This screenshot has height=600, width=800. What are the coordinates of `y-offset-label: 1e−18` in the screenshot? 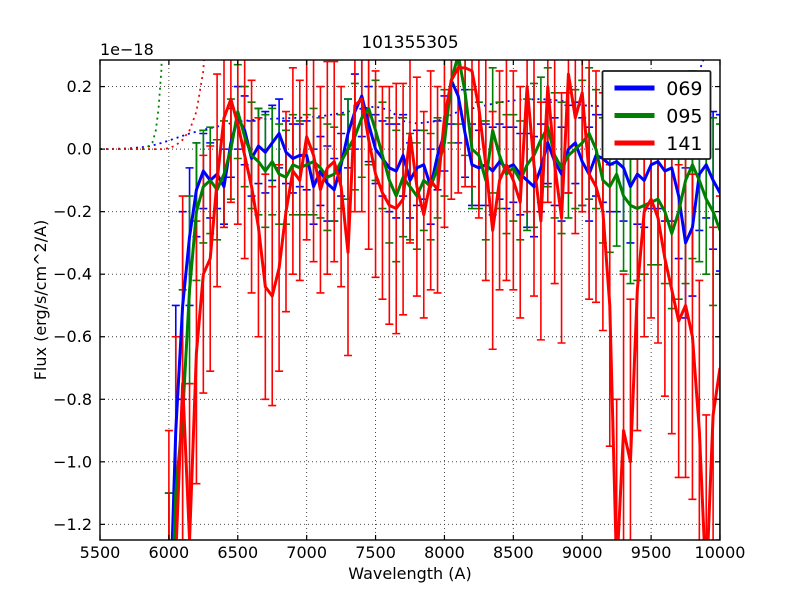 It's located at (127, 49).